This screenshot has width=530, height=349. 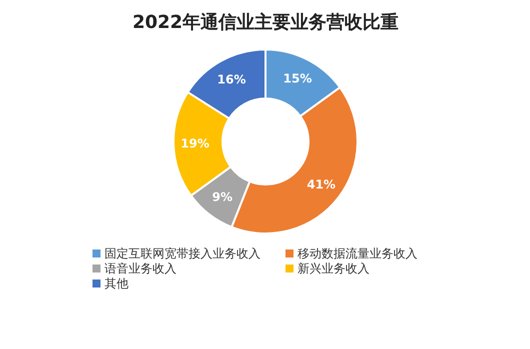 What do you see at coordinates (231, 79) in the screenshot?
I see `data-label: 16%` at bounding box center [231, 79].